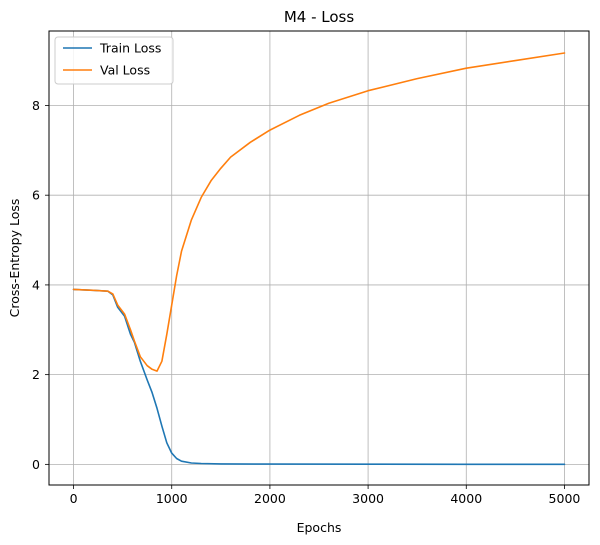 The image size is (600, 545). I want to click on legend-label-train: Train Loss, so click(130, 48).